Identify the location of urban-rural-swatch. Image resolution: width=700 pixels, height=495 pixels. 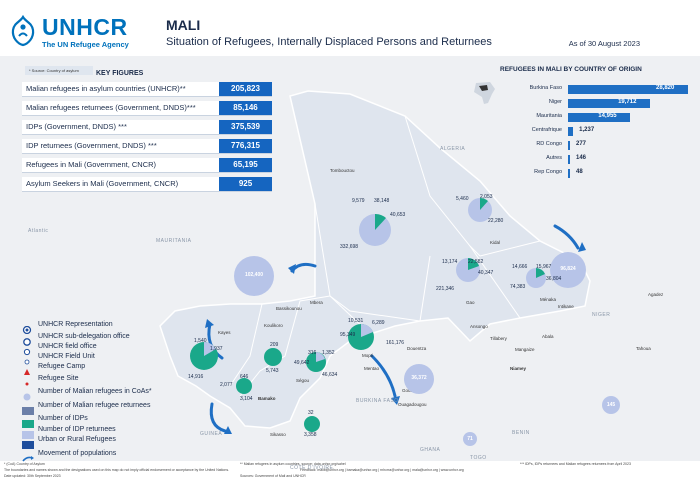
(28, 442).